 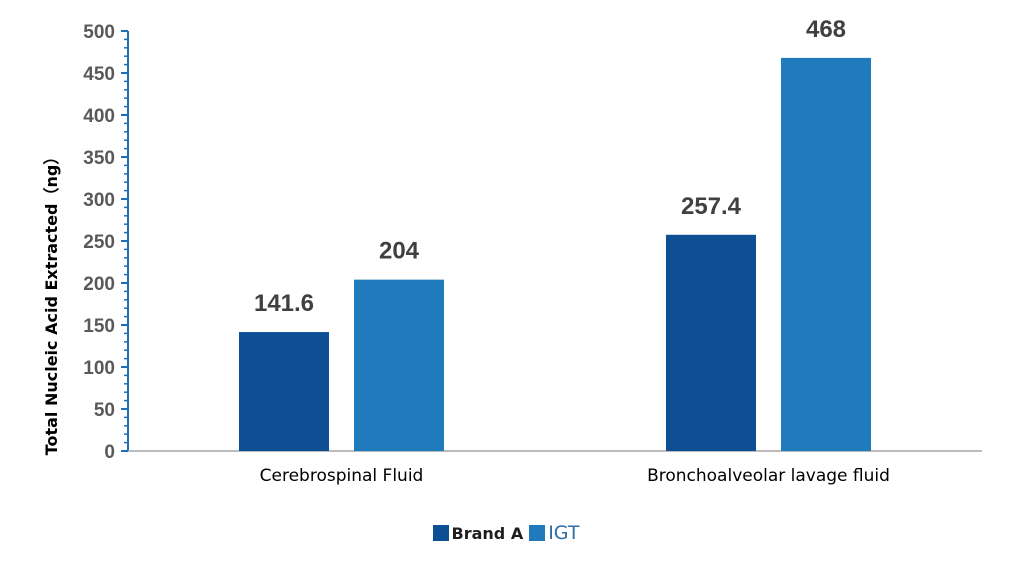 I want to click on y-tick-label: 250, so click(x=99, y=242).